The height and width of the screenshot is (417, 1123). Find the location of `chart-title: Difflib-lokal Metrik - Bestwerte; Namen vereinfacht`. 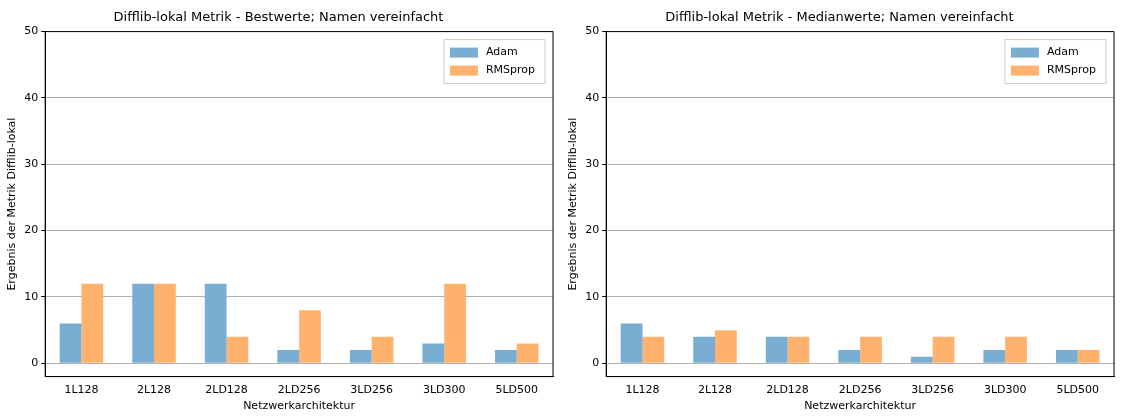

chart-title: Difflib-lokal Metrik - Bestwerte; Namen vereinfacht is located at coordinates (278, 17).